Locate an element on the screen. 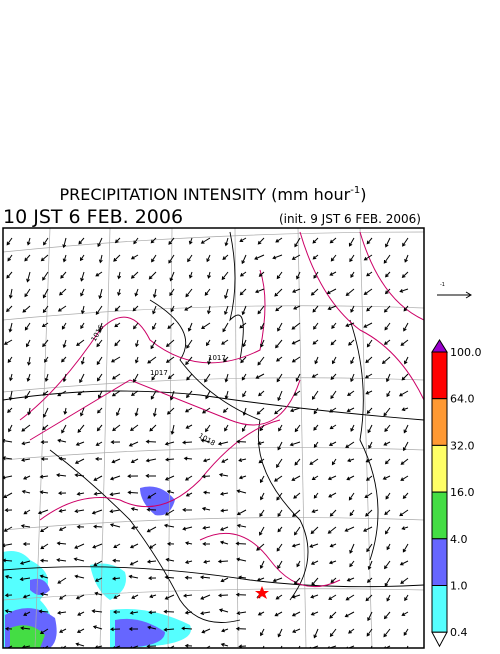 Image resolution: width=500 pixels, height=654 pixels. valid-time: 10 JST 6 FEB. 2006 is located at coordinates (93, 217).